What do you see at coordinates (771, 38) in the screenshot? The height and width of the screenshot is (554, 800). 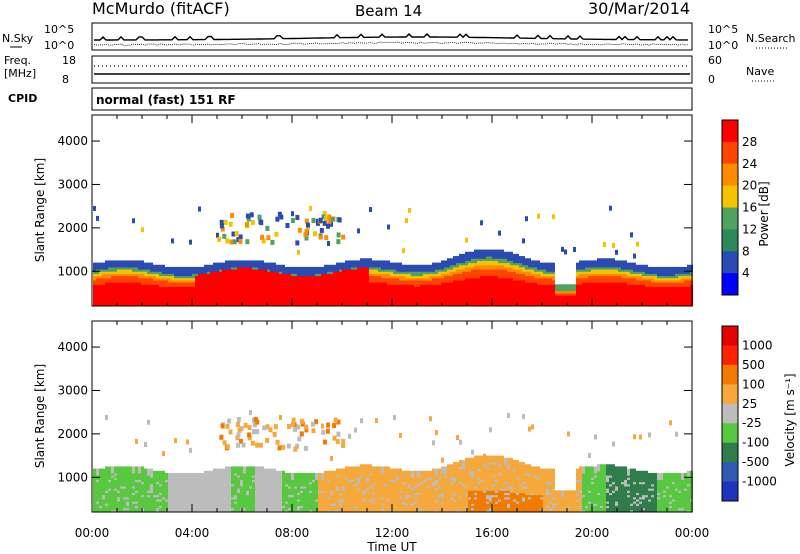 I see `nsearch-label: N.Search` at bounding box center [771, 38].